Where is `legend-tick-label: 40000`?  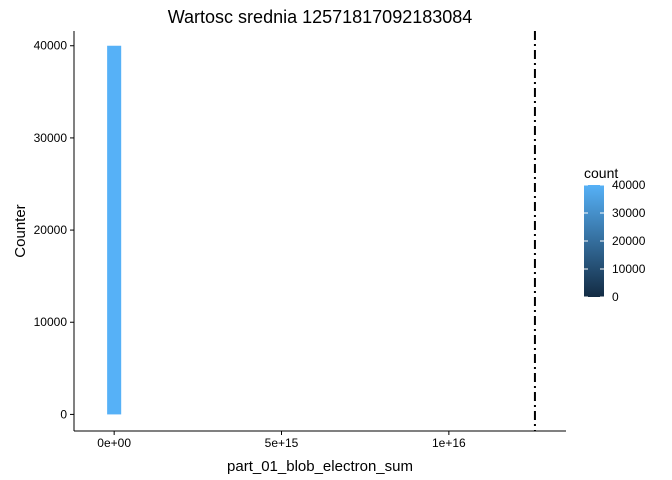 legend-tick-label: 40000 is located at coordinates (629, 185).